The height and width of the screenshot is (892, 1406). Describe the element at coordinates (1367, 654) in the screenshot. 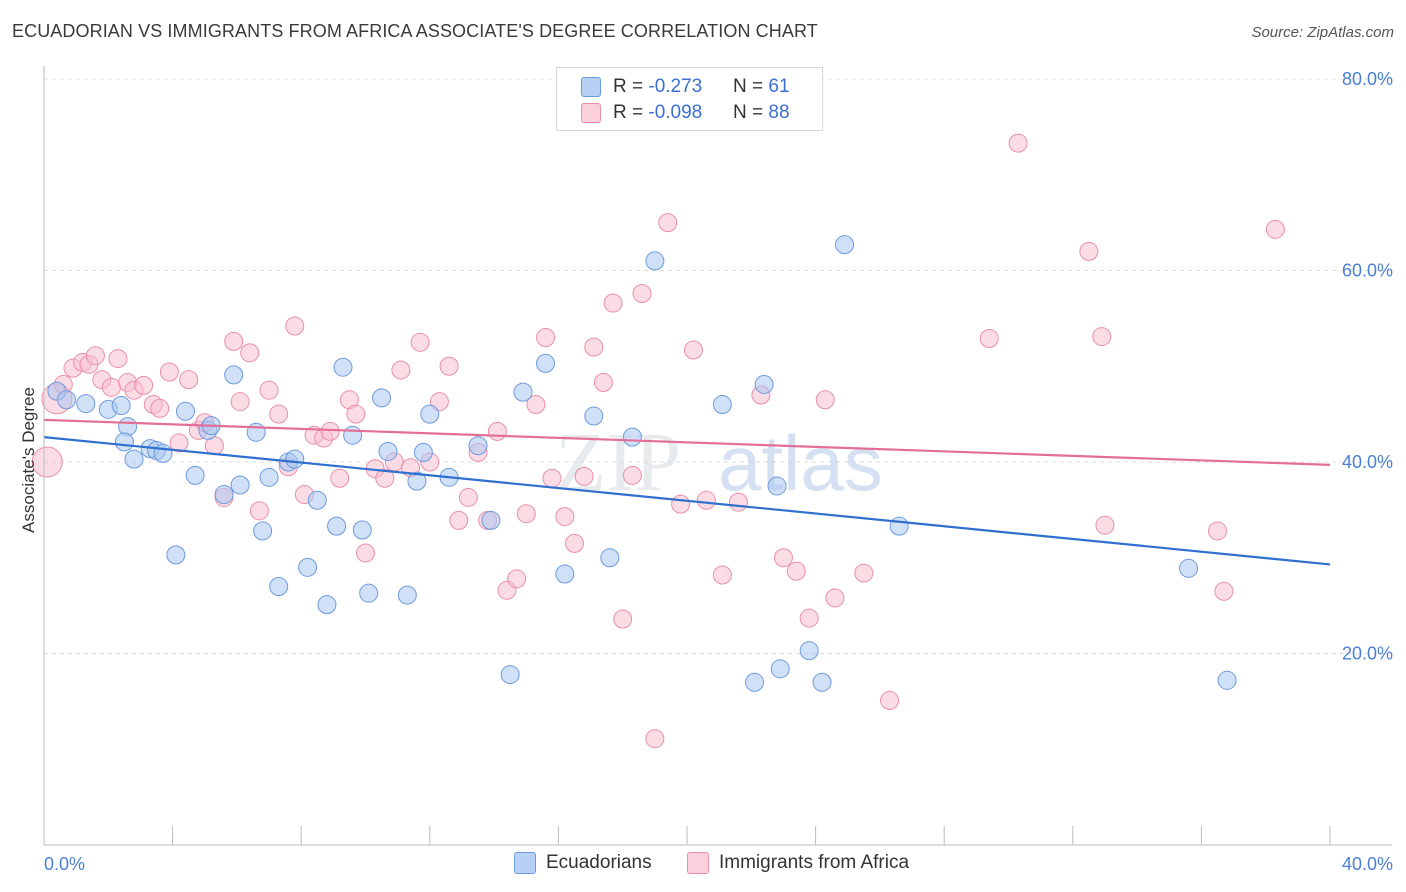

I see `y-tick-label: 20.0%` at that location.